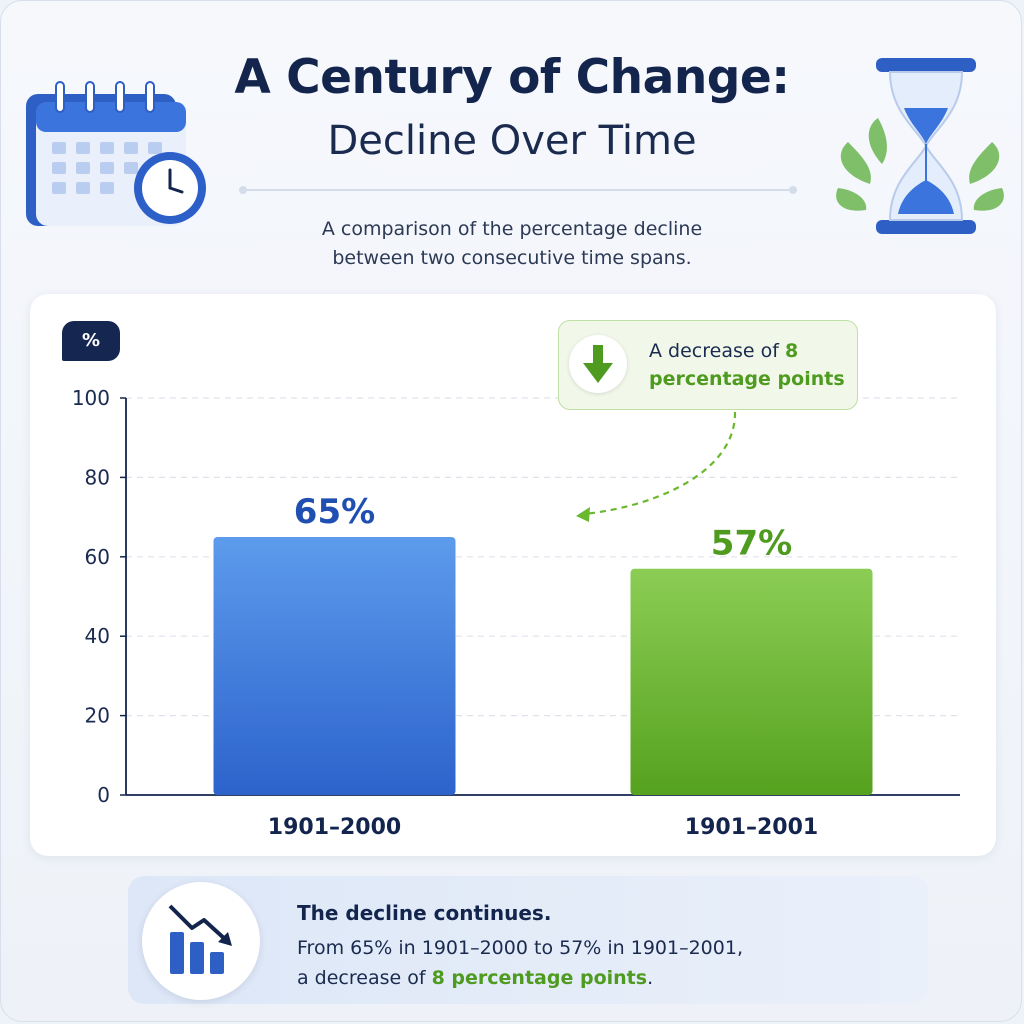 The height and width of the screenshot is (1024, 1024). I want to click on title-divider, so click(518, 190).